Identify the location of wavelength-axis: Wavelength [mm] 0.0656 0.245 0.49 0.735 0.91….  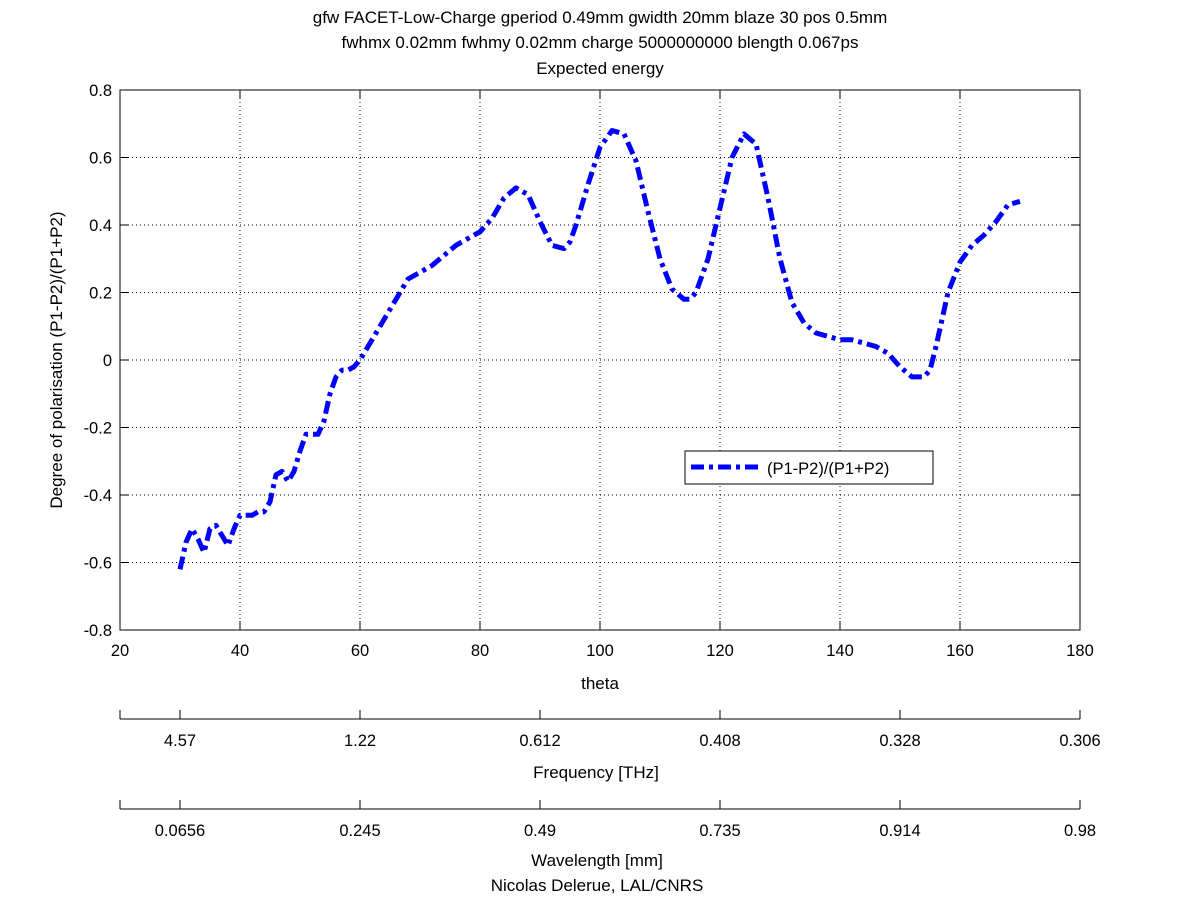
(607, 835).